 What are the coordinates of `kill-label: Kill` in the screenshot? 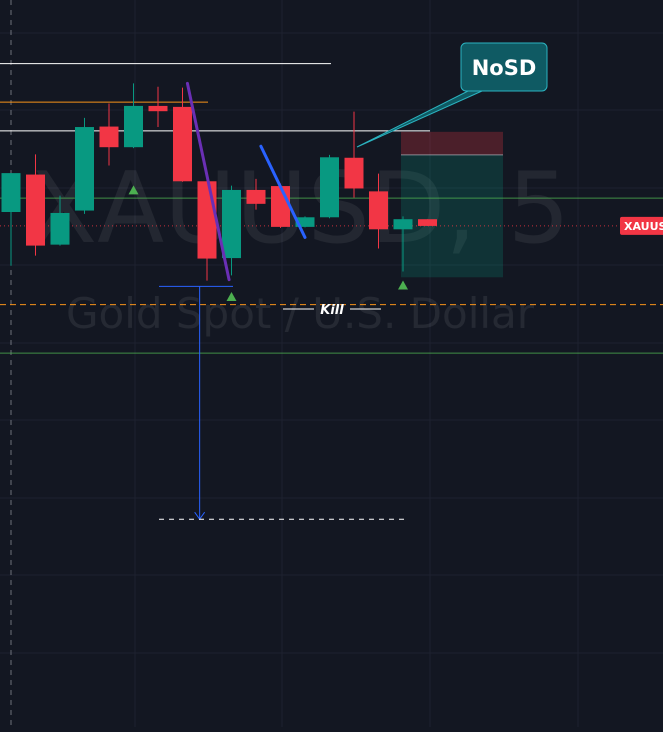 It's located at (332, 310).